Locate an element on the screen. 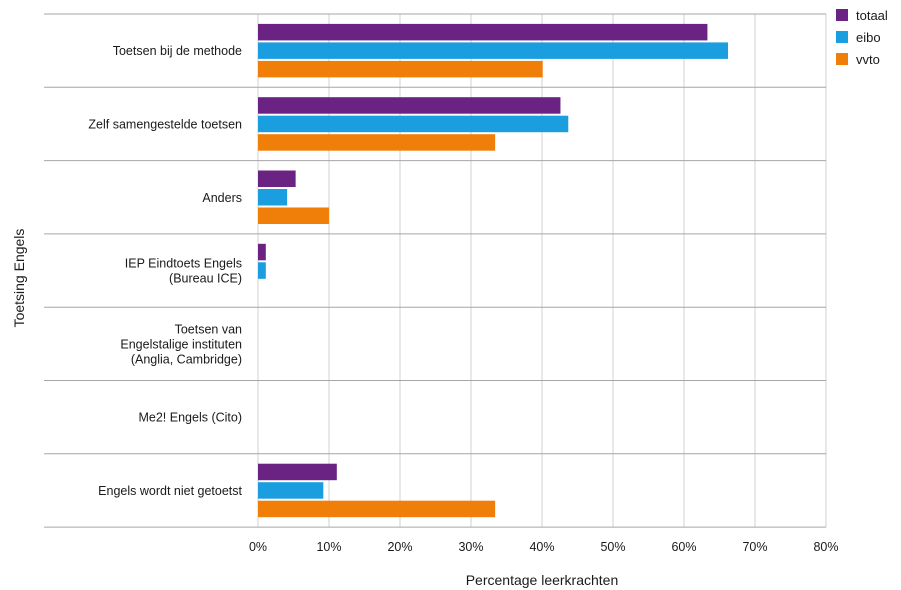 The height and width of the screenshot is (590, 901). legend-label-vvto: vvto is located at coordinates (868, 59).